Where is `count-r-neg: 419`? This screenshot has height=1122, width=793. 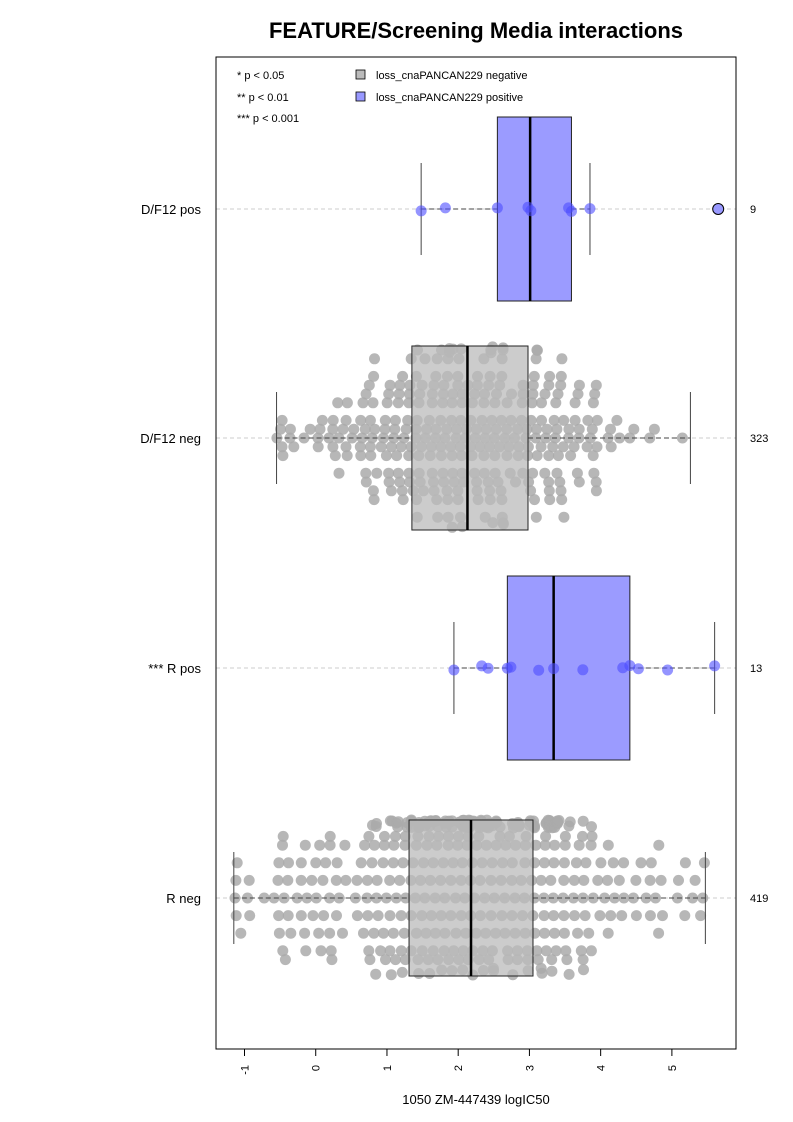 count-r-neg: 419 is located at coordinates (759, 899).